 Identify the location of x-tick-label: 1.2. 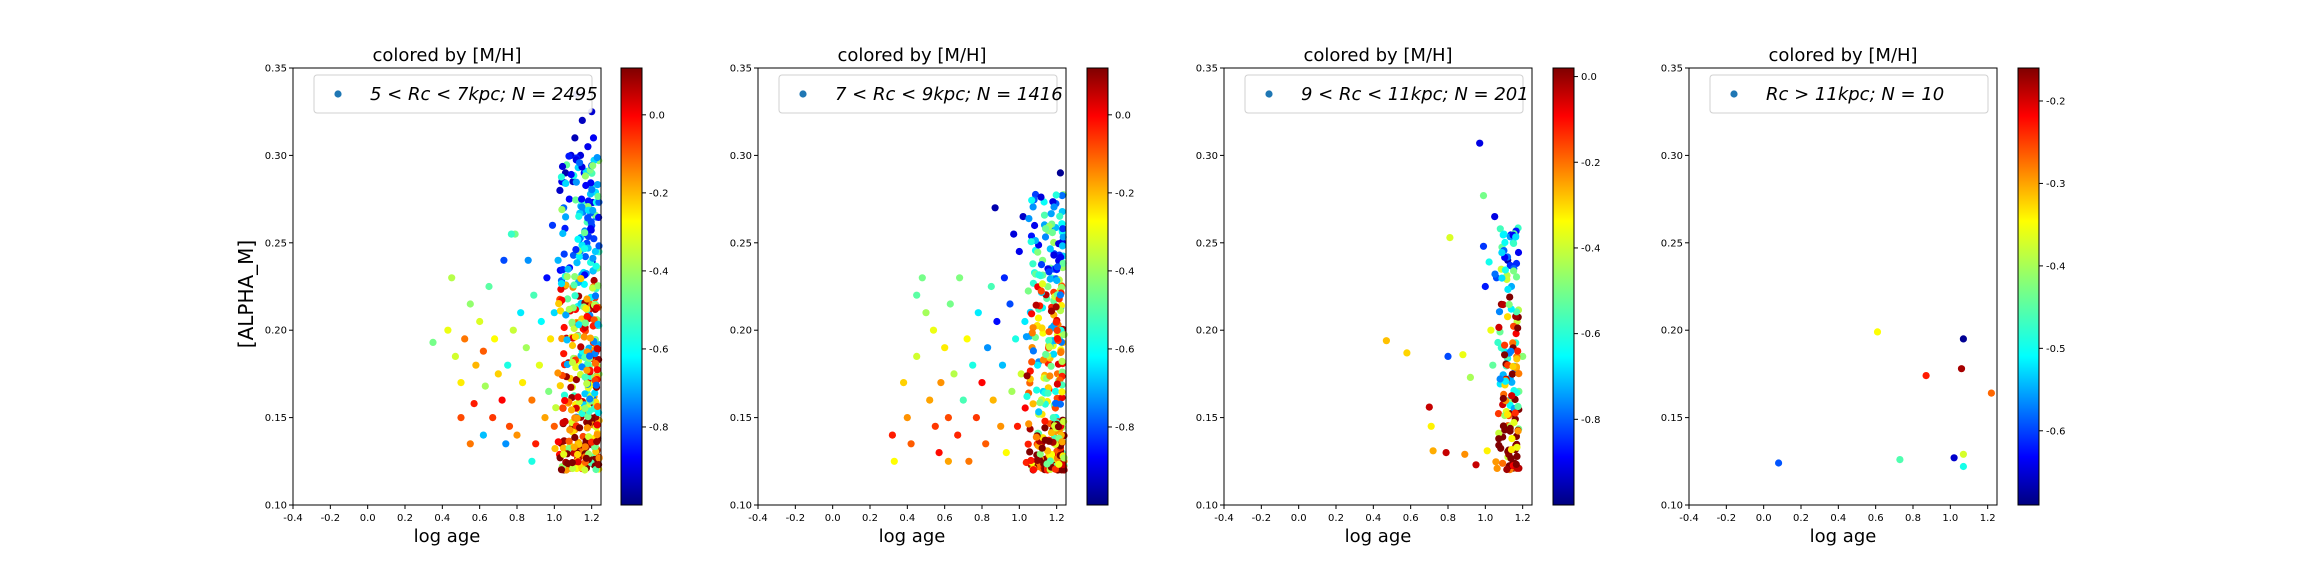
(1988, 518).